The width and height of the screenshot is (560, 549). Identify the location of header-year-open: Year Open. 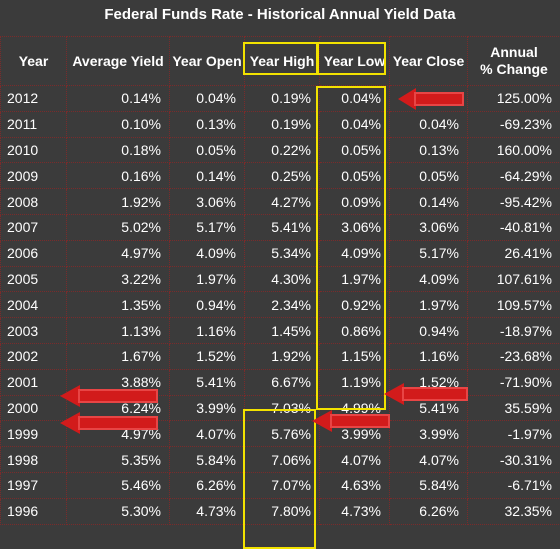
(207, 61).